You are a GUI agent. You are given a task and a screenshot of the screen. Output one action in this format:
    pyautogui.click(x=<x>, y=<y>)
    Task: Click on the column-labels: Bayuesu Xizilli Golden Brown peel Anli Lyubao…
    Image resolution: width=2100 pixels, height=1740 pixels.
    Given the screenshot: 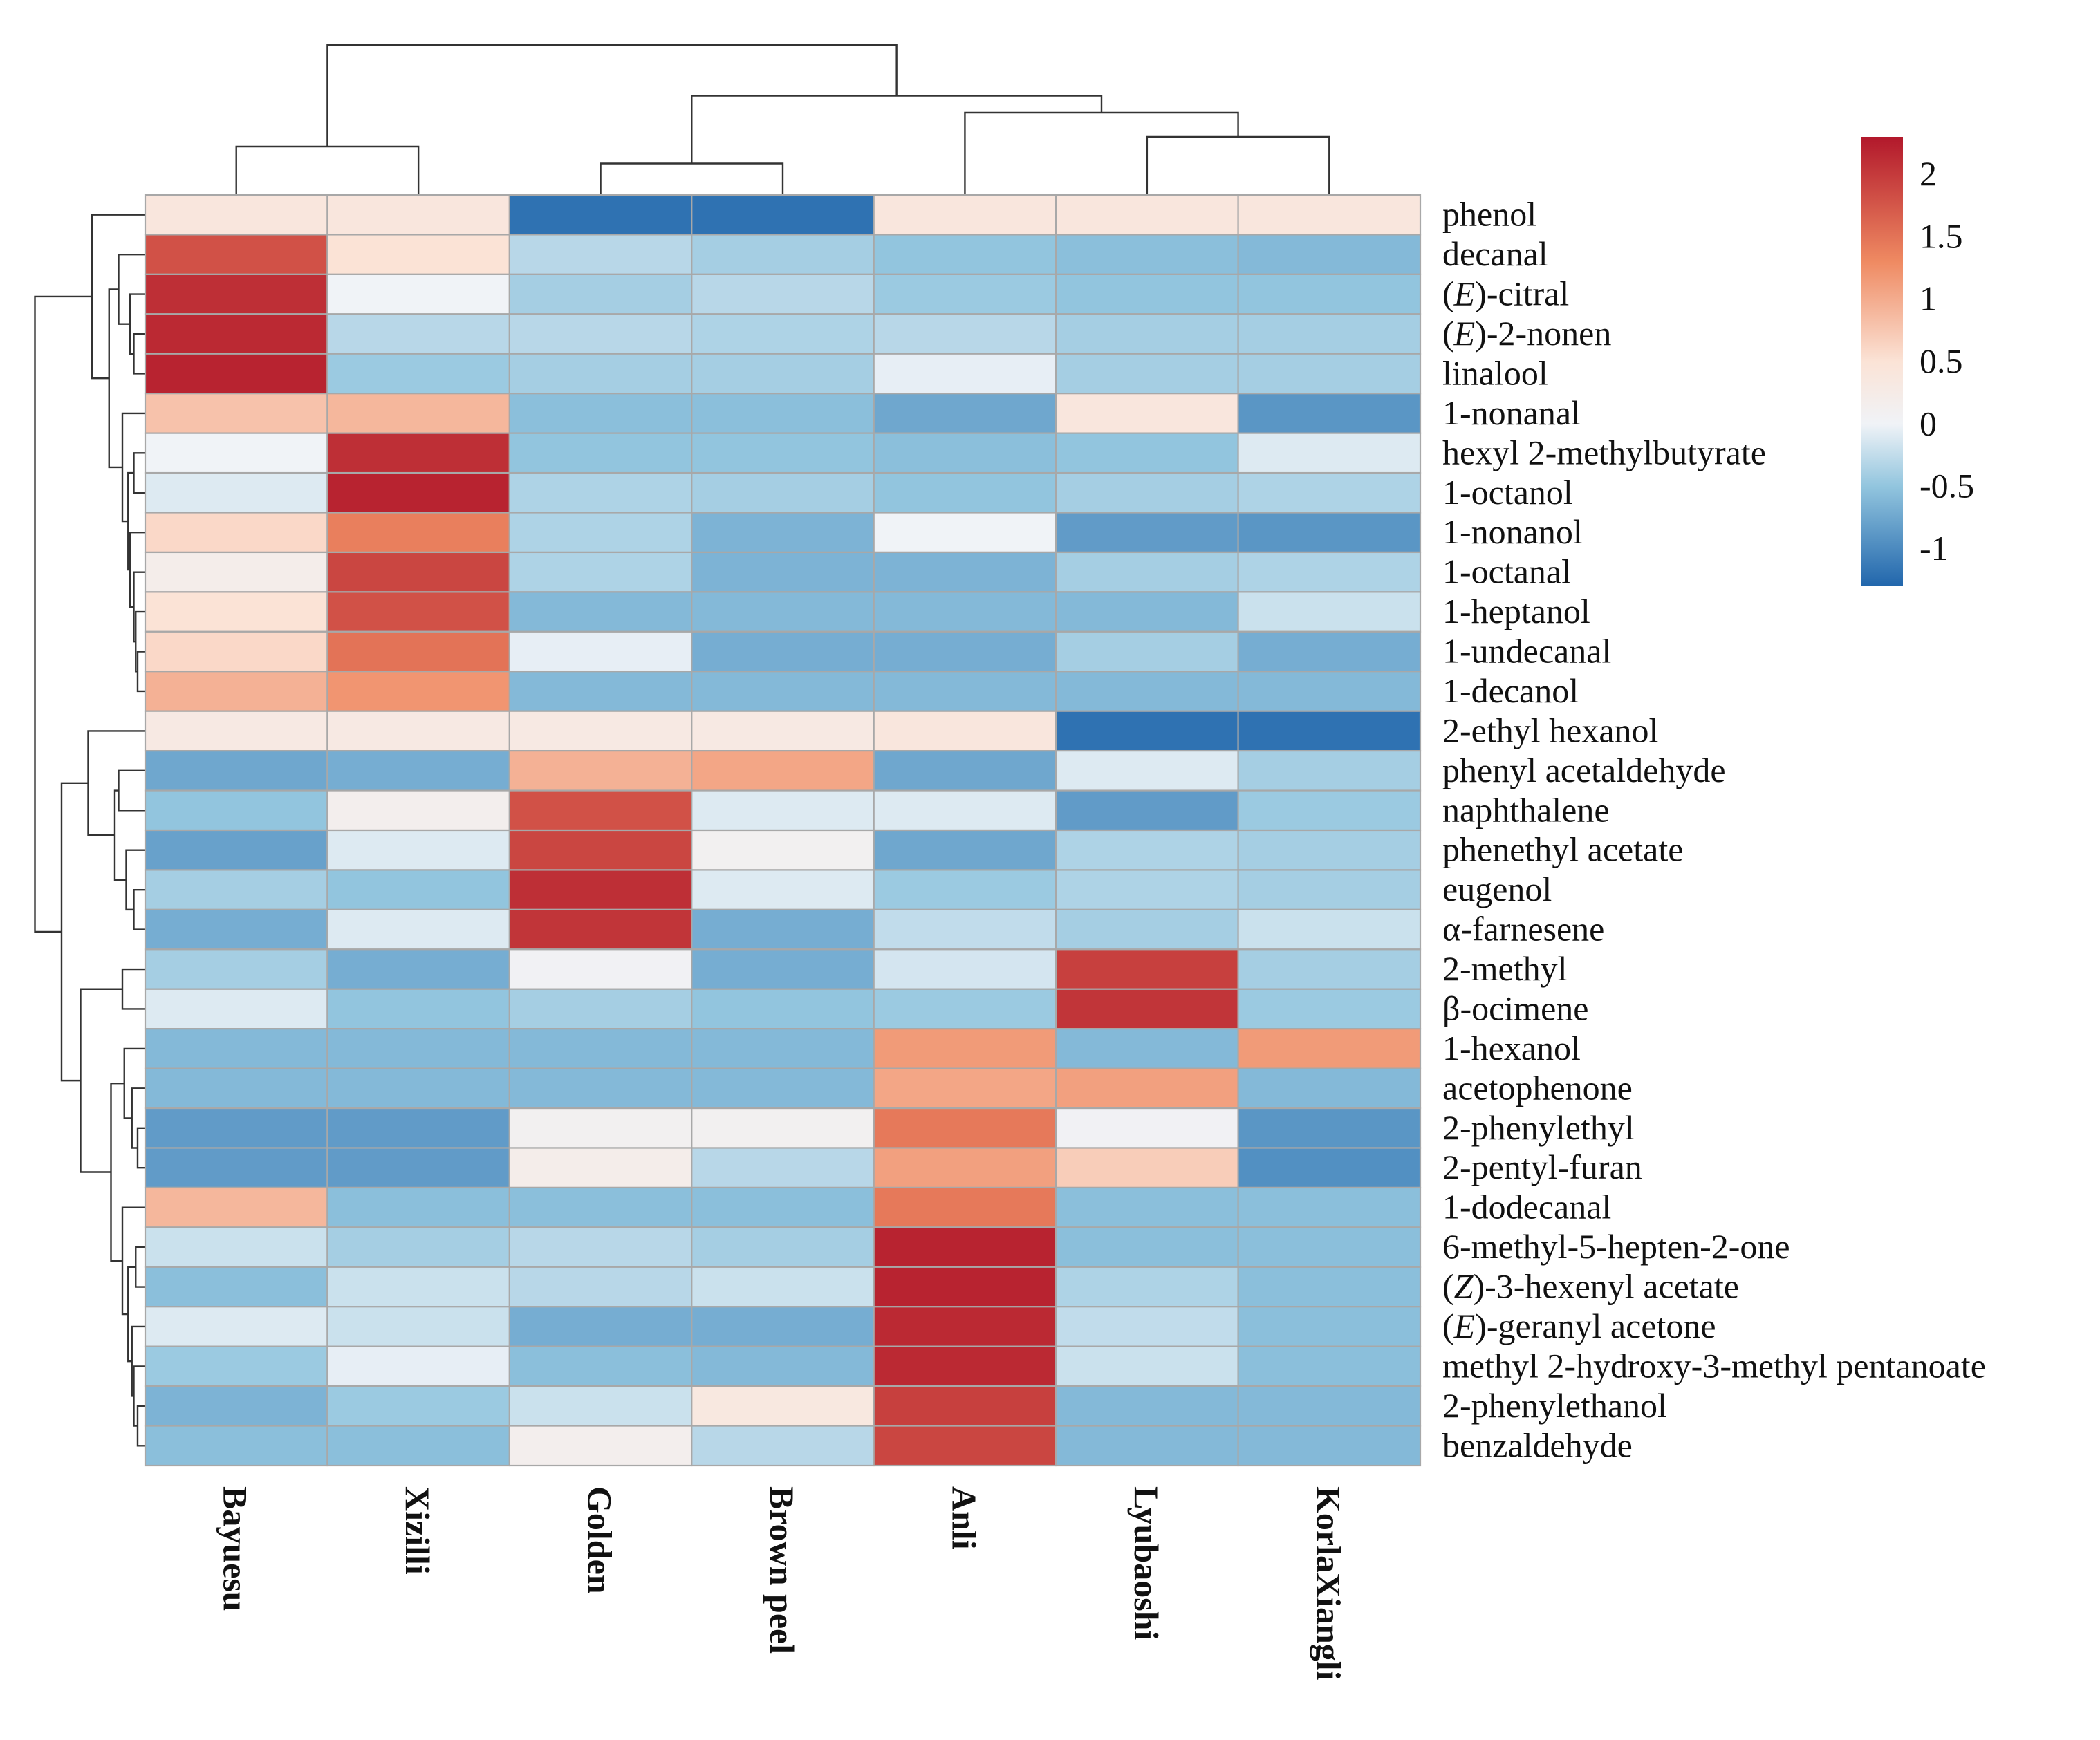 What is the action you would take?
    pyautogui.click(x=782, y=1583)
    